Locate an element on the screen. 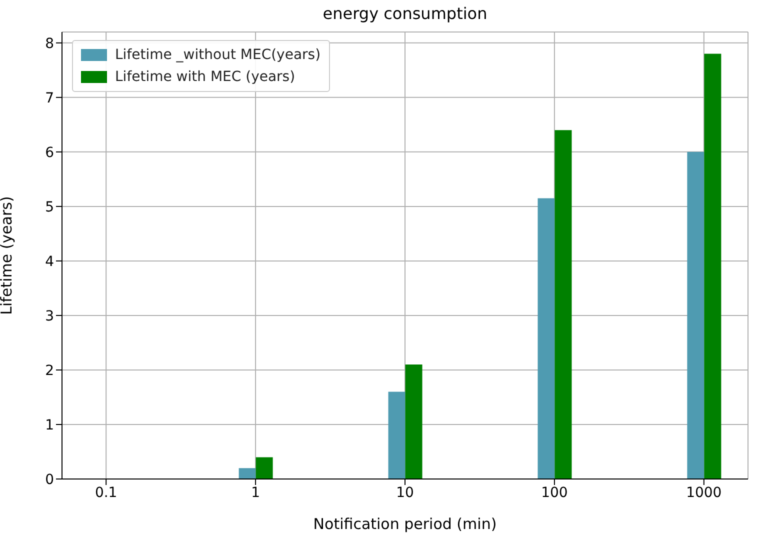 This screenshot has height=535, width=760. legend-label: Lifetime with MEC (years) is located at coordinates (205, 77).